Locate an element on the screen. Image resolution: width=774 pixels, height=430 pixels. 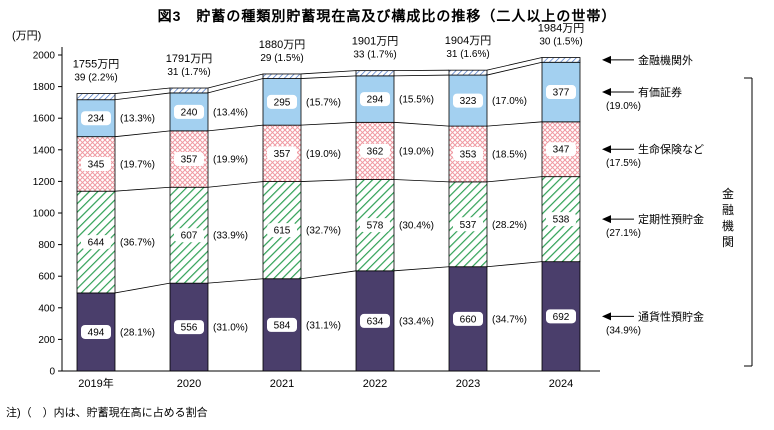
legend-label: 定期性預貯金 is located at coordinates (671, 219).